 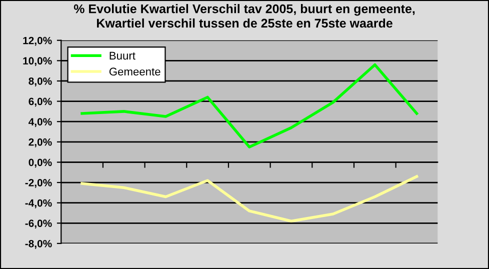 I want to click on legend-label: Gemeente, so click(x=134, y=72).